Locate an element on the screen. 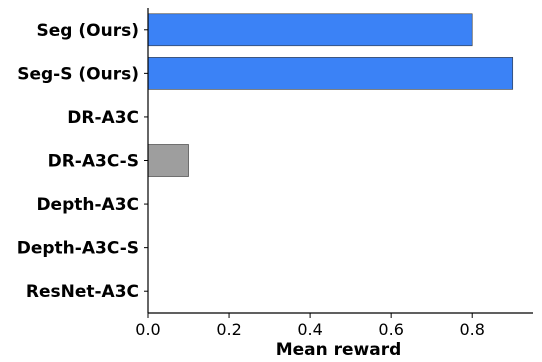 This screenshot has height=362, width=542. x-tick-label: 0.2 is located at coordinates (228, 329).